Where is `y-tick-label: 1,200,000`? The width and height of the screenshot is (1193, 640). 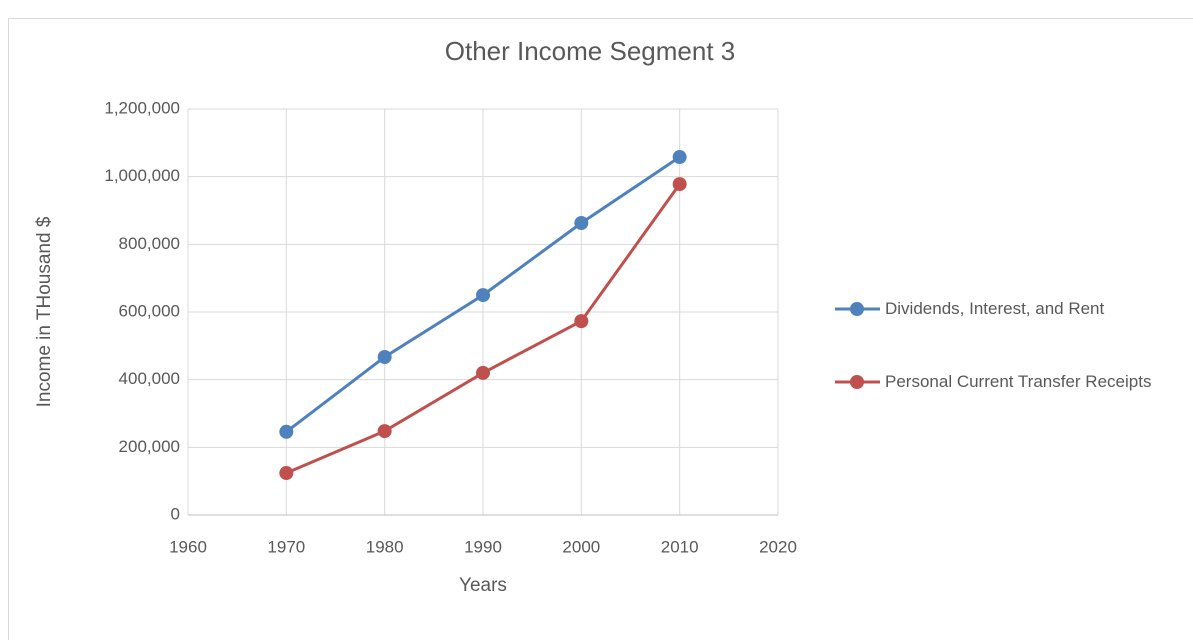
y-tick-label: 1,200,000 is located at coordinates (142, 107).